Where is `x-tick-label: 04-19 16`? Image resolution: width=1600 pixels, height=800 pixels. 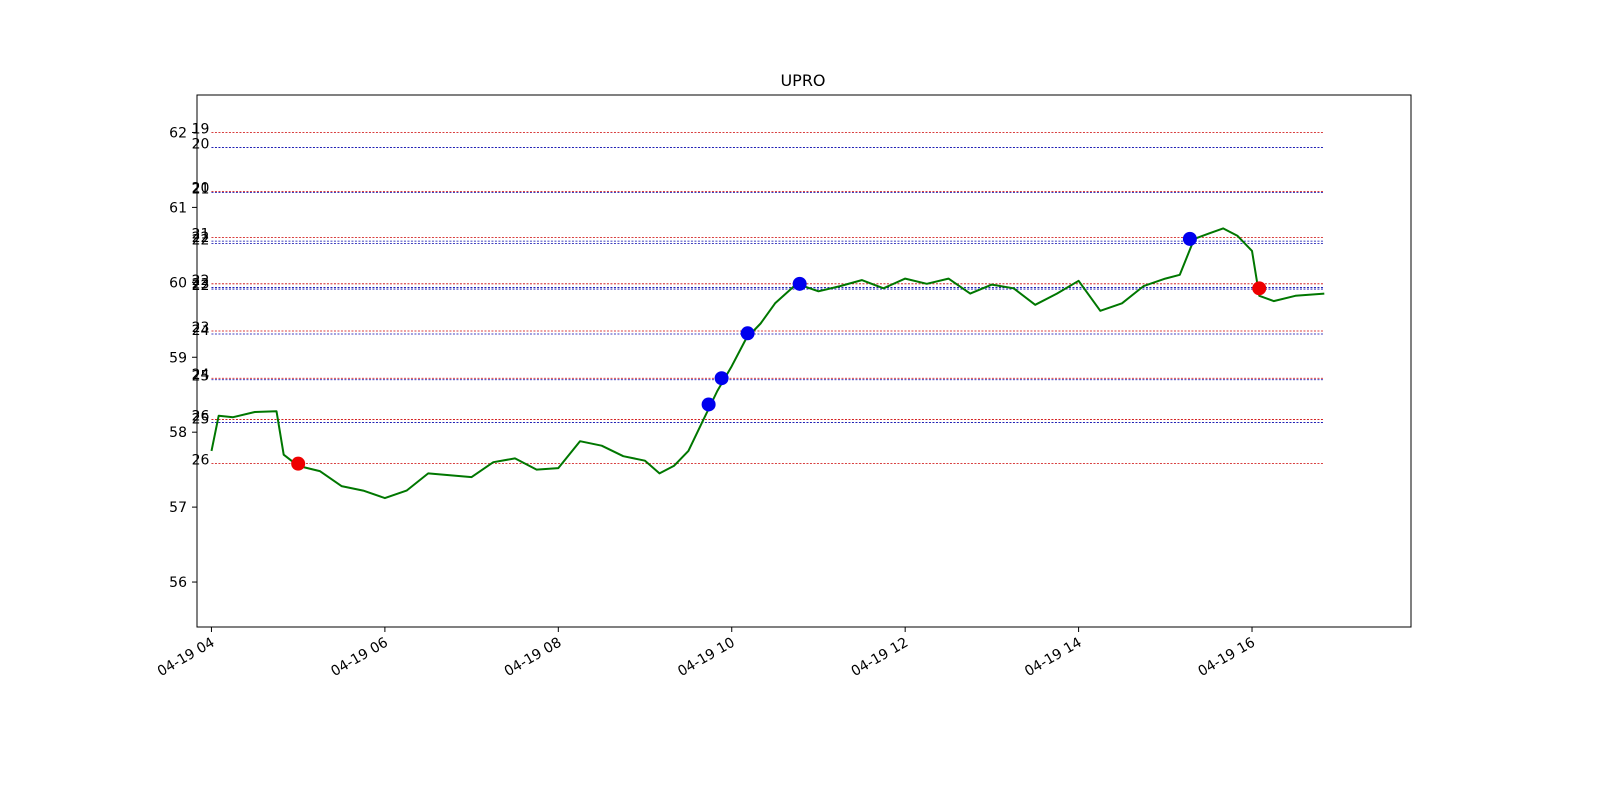 x-tick-label: 04-19 16 is located at coordinates (1227, 657).